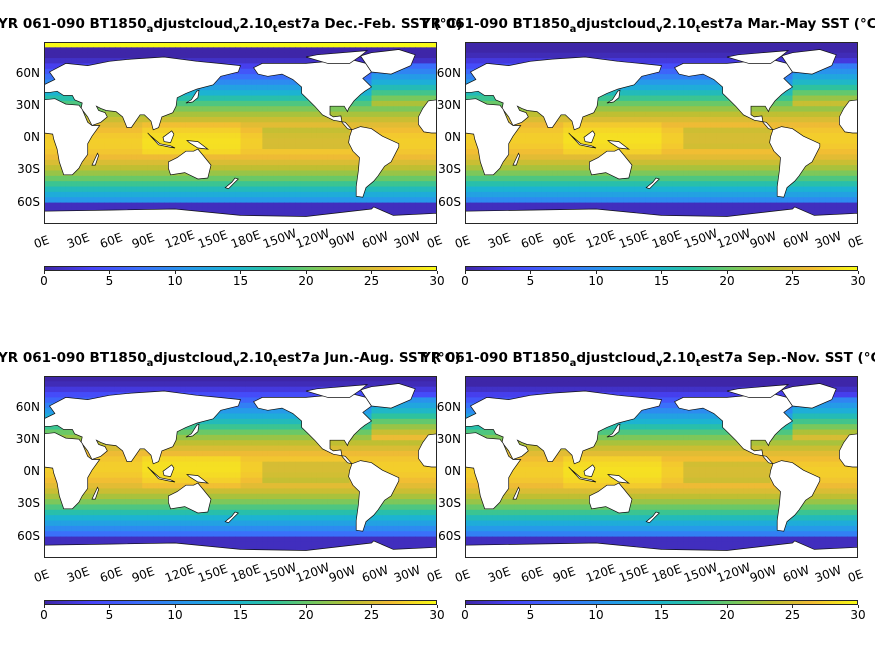 This screenshot has height=656, width=875. Describe the element at coordinates (275, 363) in the screenshot. I see `title-fragment: t` at that location.